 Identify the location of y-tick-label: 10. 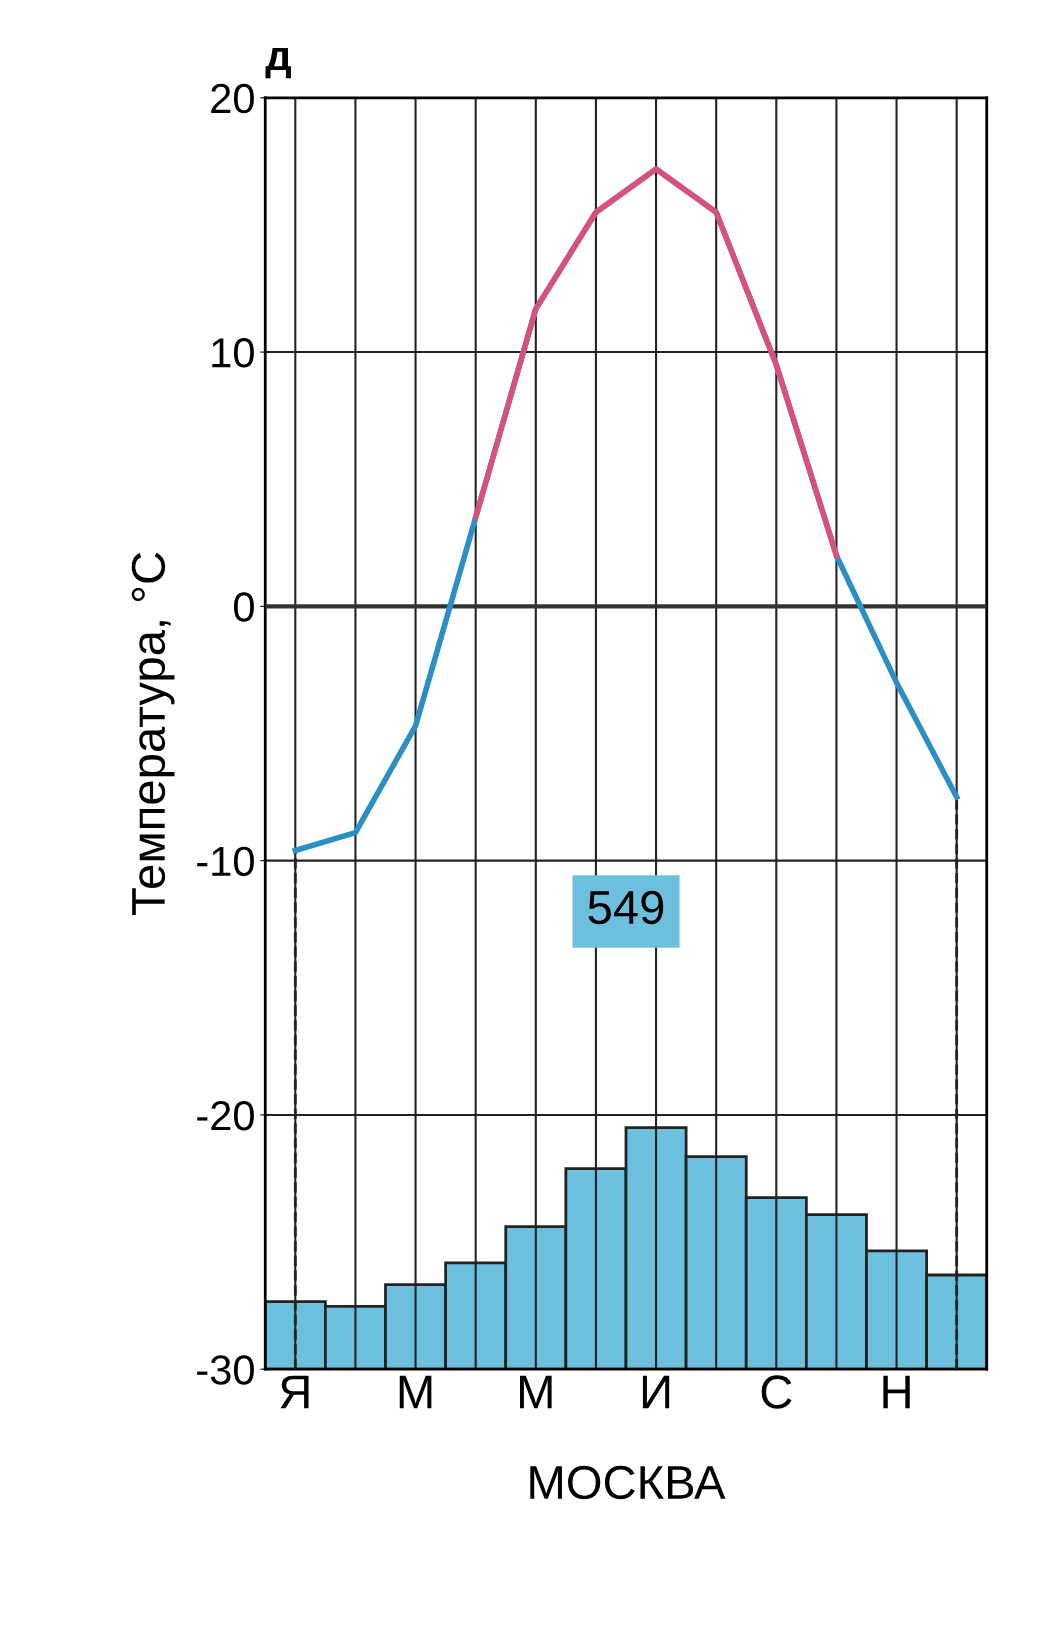
(233, 353).